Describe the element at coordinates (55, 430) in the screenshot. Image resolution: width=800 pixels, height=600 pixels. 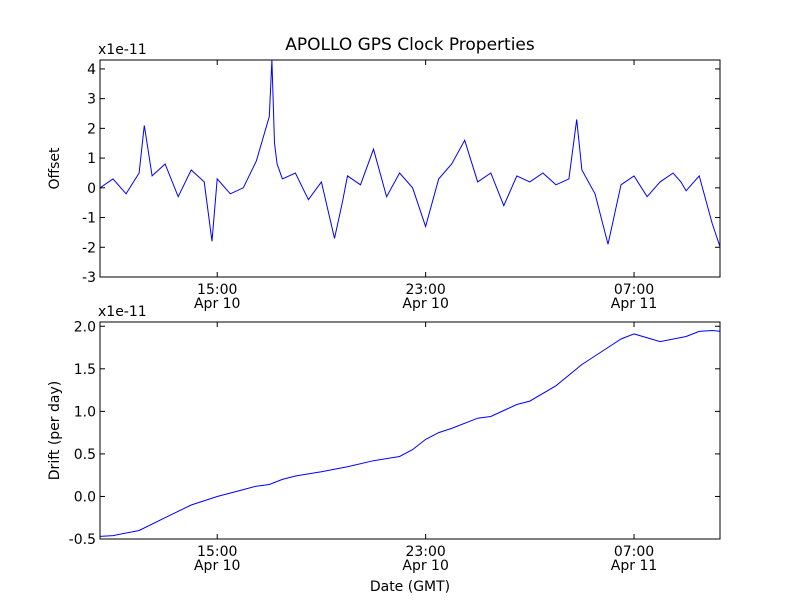
I see `y-axis-label: Drift (per day)` at that location.